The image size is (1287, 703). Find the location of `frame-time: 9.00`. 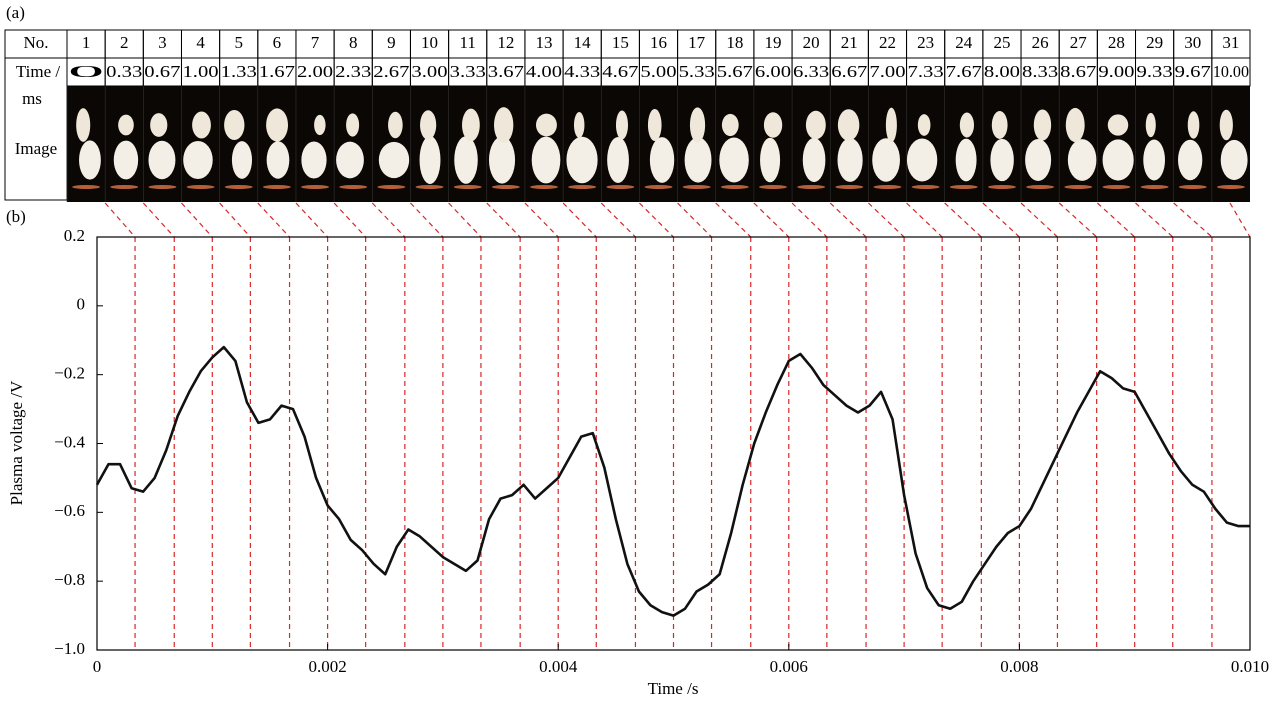

frame-time: 9.00 is located at coordinates (1116, 71).